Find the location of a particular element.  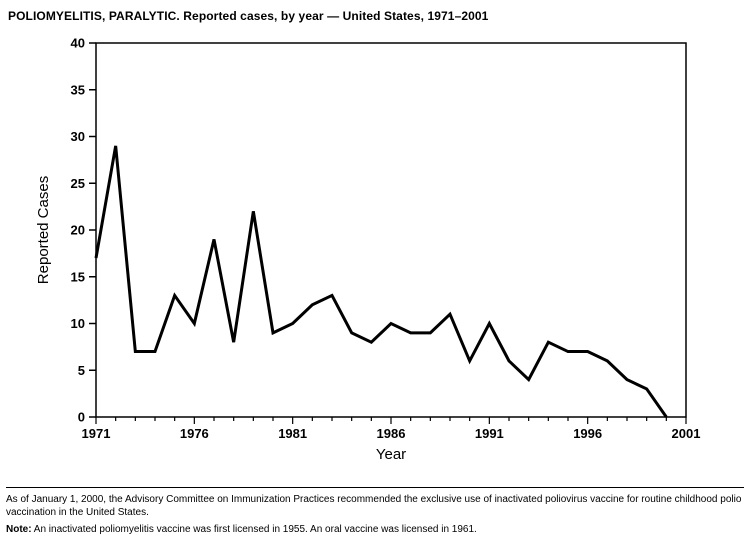

x-tick-label: 2001 is located at coordinates (686, 433).